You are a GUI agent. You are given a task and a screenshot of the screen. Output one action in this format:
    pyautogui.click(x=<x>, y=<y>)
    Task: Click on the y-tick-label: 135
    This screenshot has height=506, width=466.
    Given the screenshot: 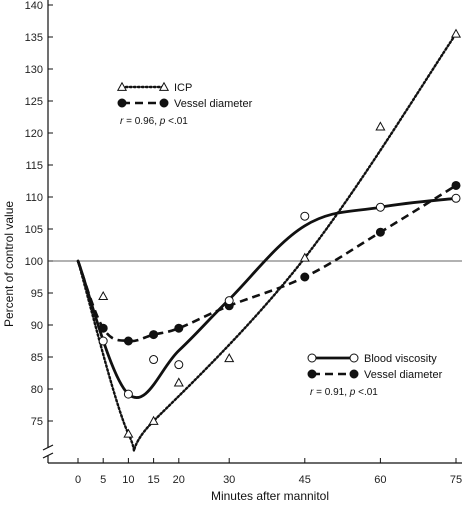 What is the action you would take?
    pyautogui.click(x=34, y=38)
    